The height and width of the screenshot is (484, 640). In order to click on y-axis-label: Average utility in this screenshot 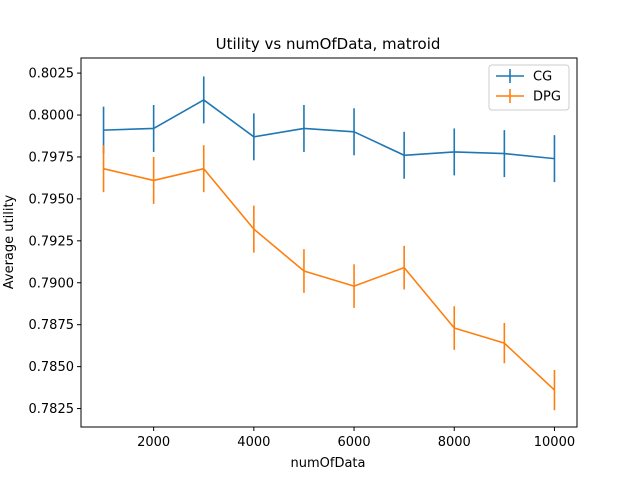, I will do `click(9, 241)`.